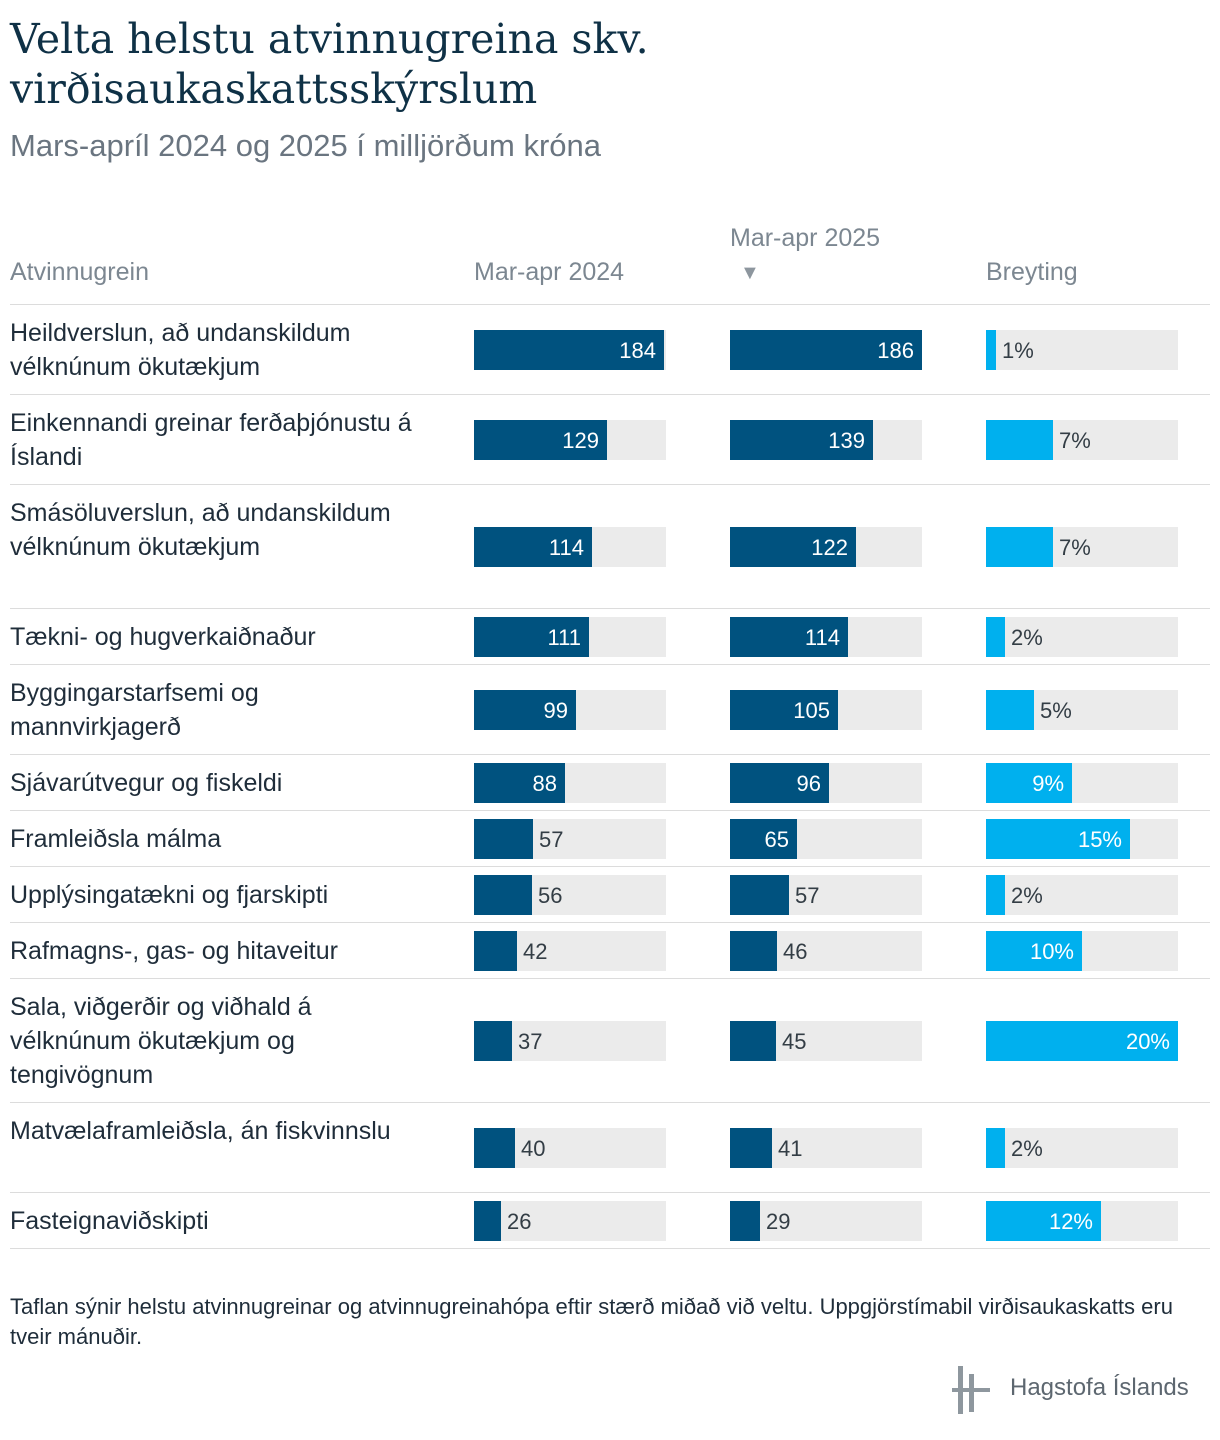 The width and height of the screenshot is (1220, 1440). Describe the element at coordinates (1032, 272) in the screenshot. I see `column-header-change: Breyting` at that location.